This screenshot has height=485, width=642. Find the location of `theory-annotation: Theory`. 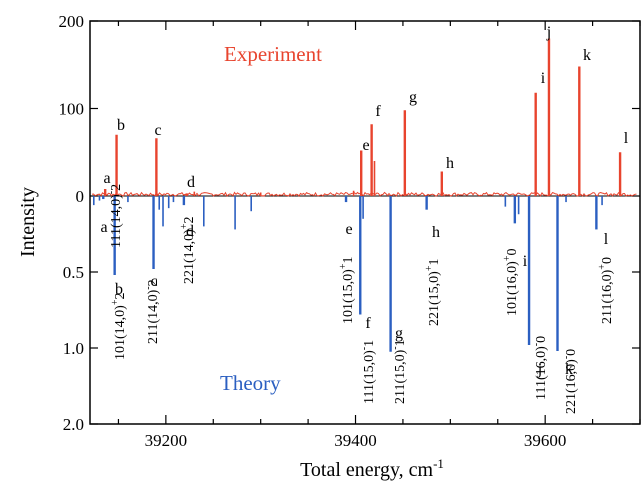

theory-annotation: Theory is located at coordinates (250, 383).